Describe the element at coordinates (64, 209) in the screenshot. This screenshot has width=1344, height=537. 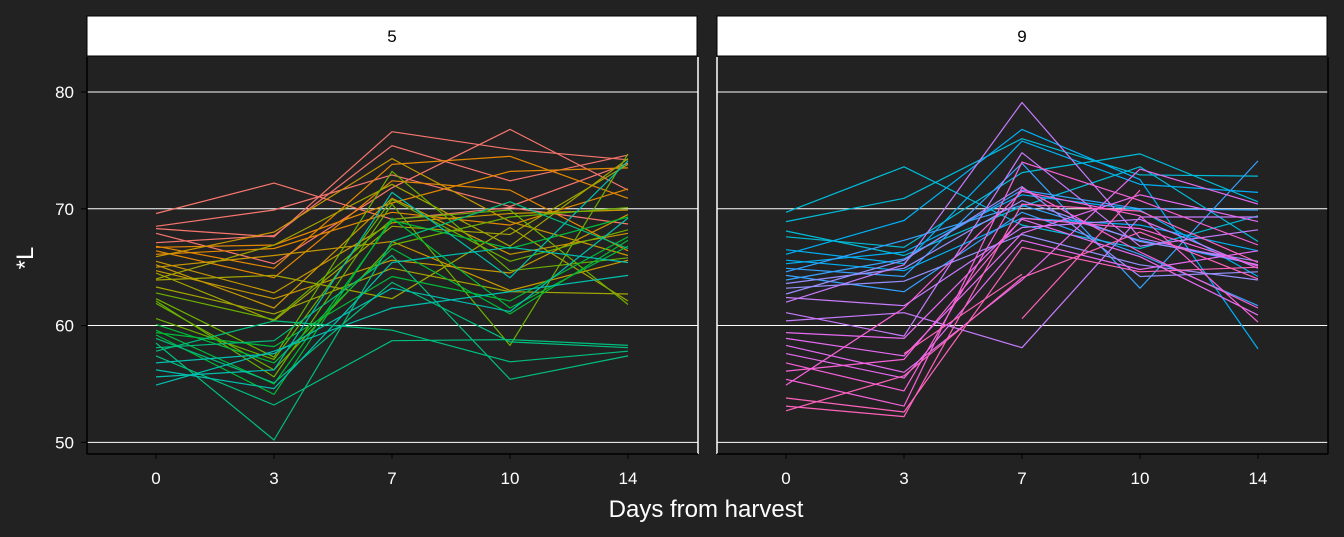
I see `y-tick-label-70: 70` at that location.